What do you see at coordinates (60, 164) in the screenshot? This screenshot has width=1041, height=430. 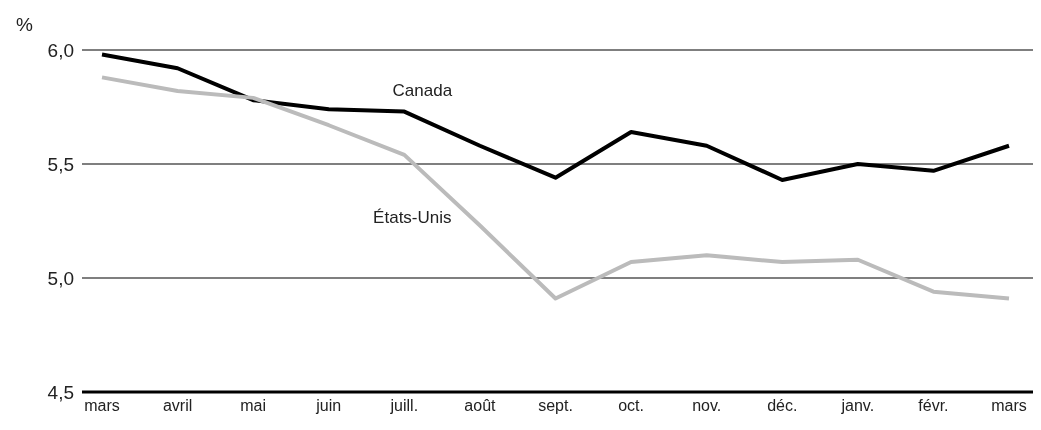 I see `y-tick-label: 5,5` at bounding box center [60, 164].